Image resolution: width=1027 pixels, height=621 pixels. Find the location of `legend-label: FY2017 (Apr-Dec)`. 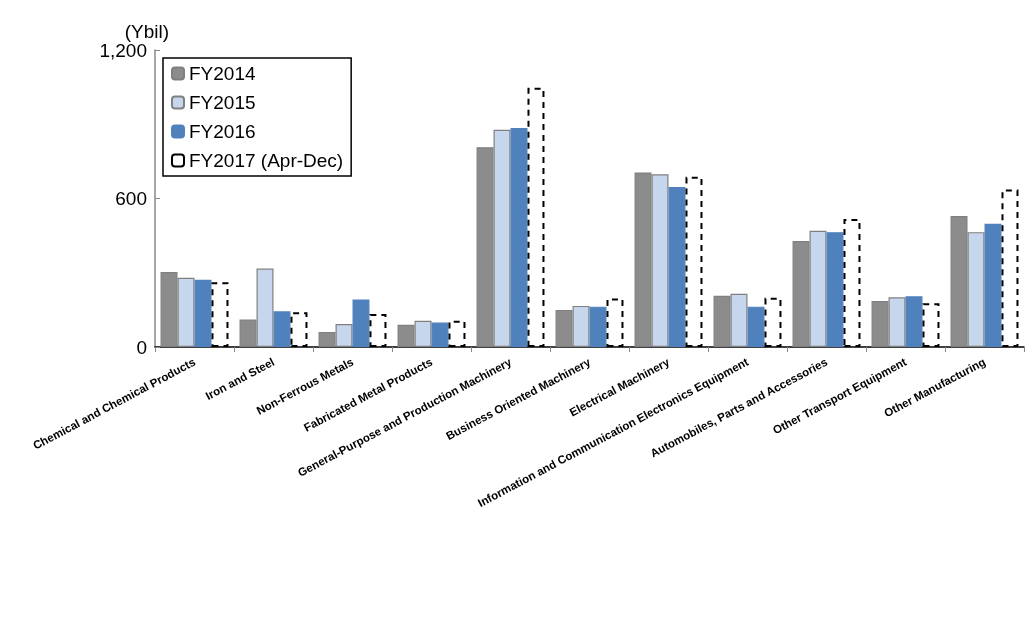

legend-label: FY2017 (Apr-Dec) is located at coordinates (266, 160).